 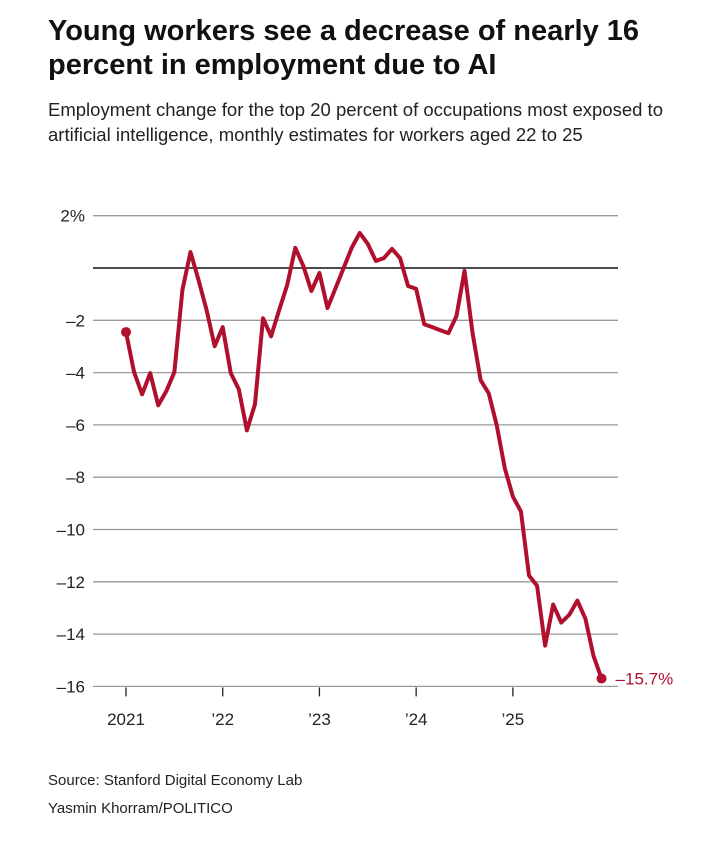 What do you see at coordinates (319, 719) in the screenshot?
I see `x-tick-label: ’23` at bounding box center [319, 719].